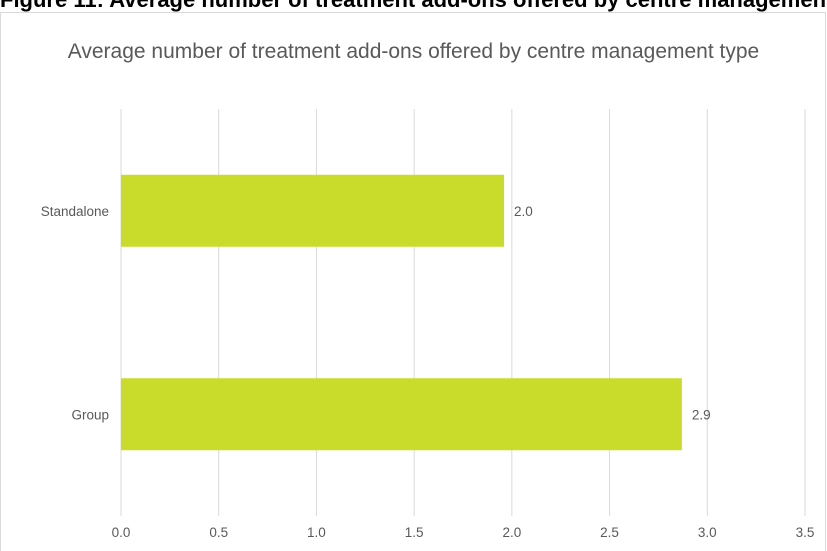  Describe the element at coordinates (401, 414) in the screenshot. I see `bar-group` at that location.